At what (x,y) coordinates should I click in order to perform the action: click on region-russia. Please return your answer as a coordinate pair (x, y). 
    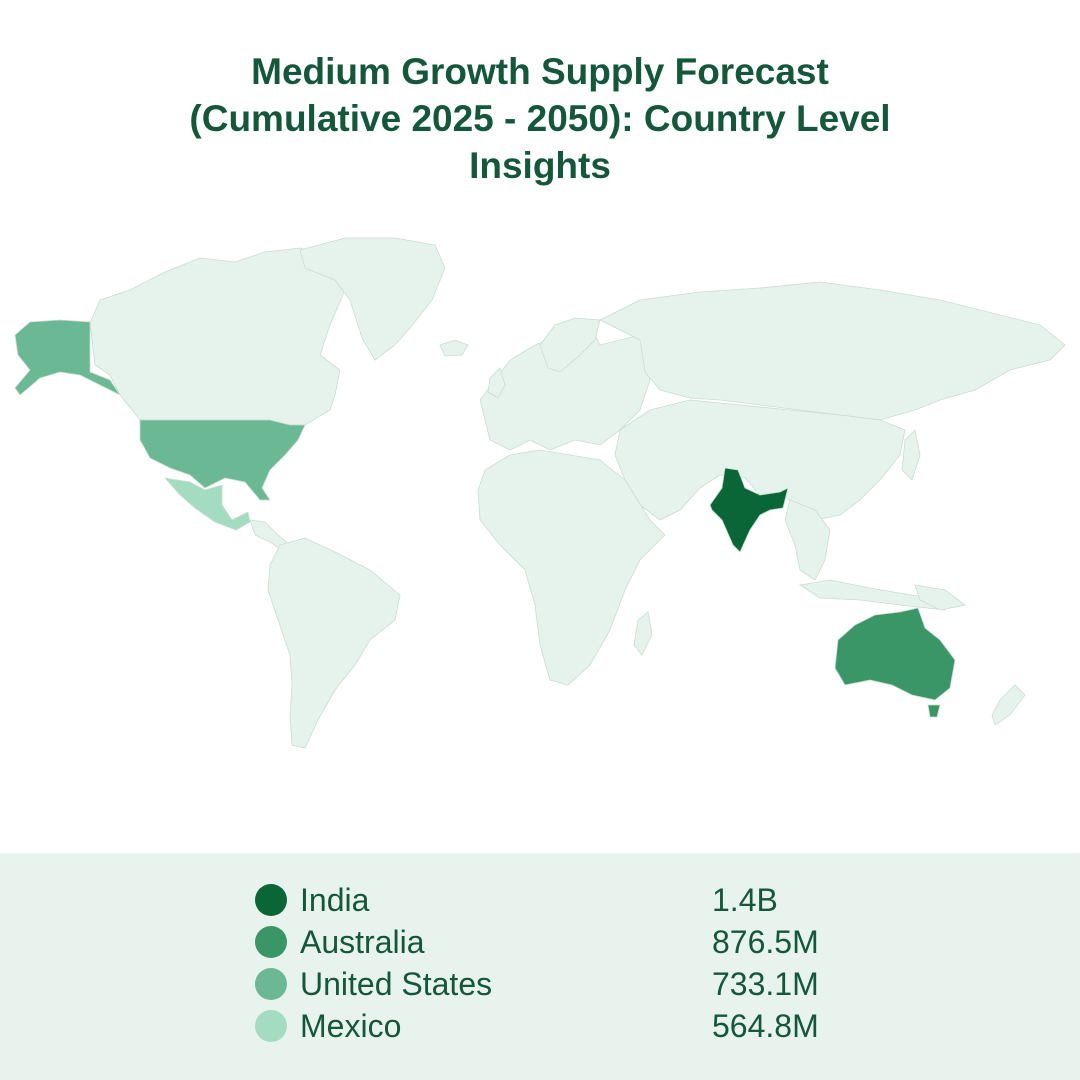
    Looking at the image, I should click on (832, 351).